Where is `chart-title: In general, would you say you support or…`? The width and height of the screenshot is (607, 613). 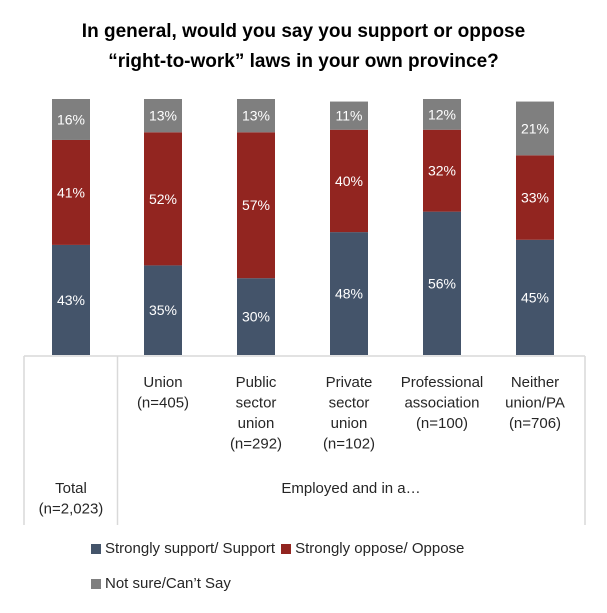
chart-title: In general, would you say you support or… is located at coordinates (303, 47).